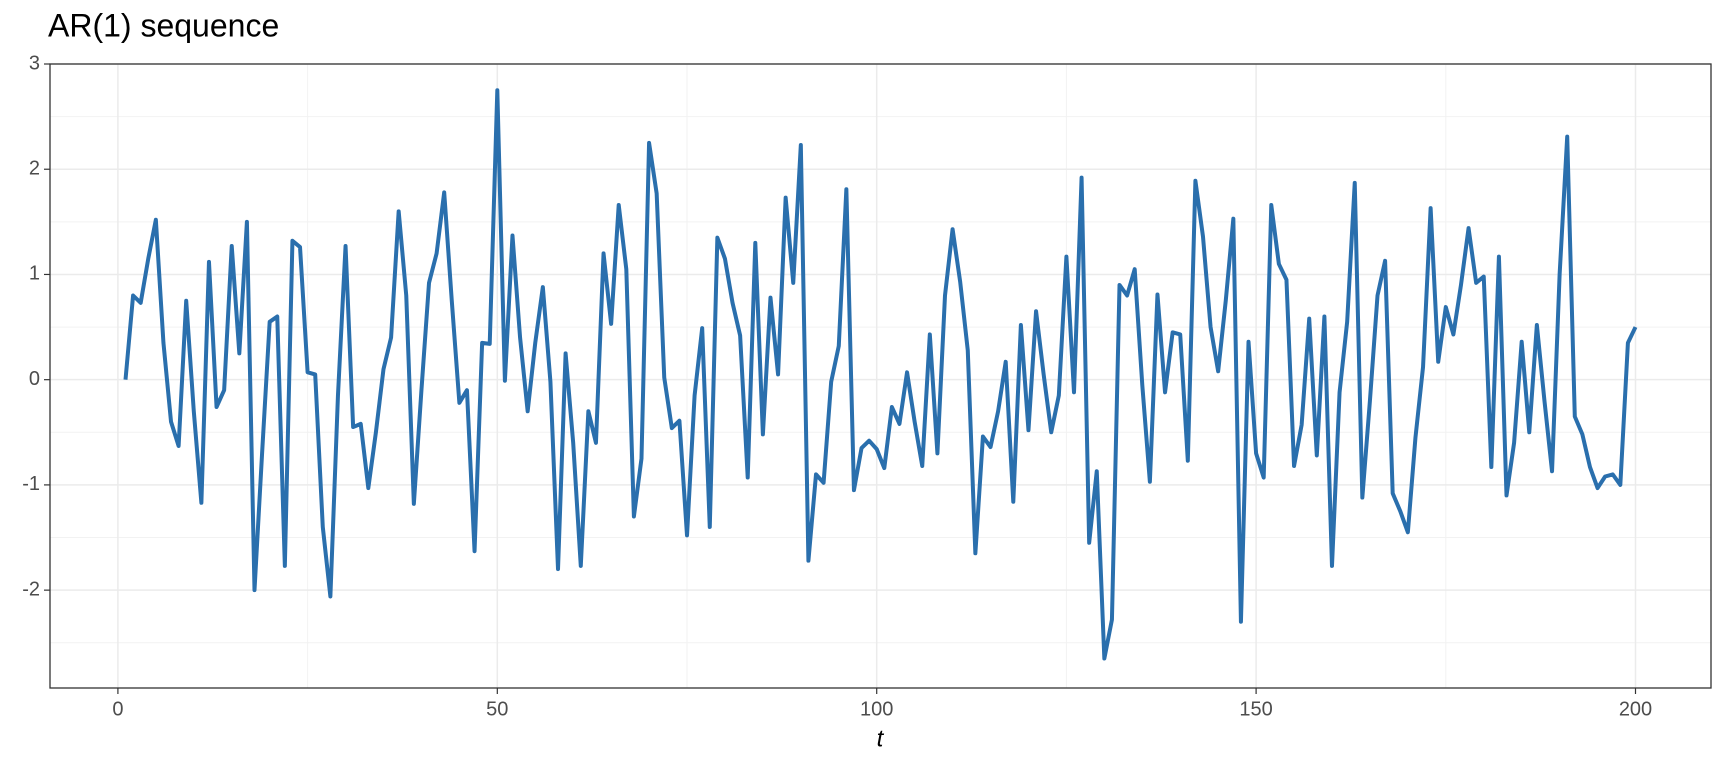 The height and width of the screenshot is (768, 1728). I want to click on x-axis-label: t, so click(881, 738).